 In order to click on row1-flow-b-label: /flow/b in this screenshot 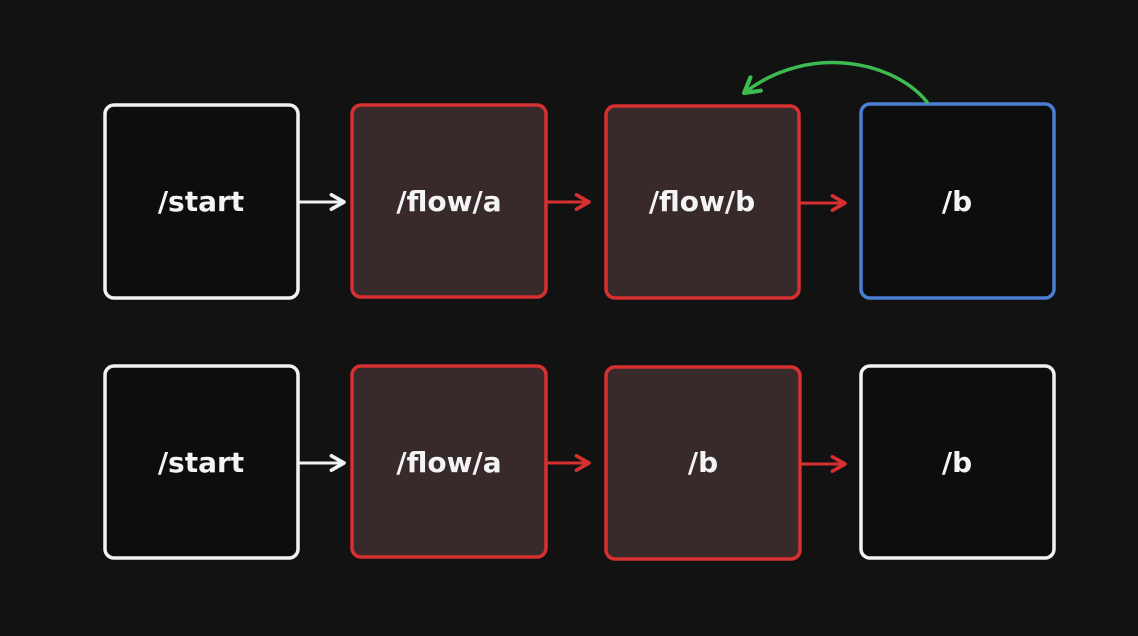, I will do `click(702, 201)`.